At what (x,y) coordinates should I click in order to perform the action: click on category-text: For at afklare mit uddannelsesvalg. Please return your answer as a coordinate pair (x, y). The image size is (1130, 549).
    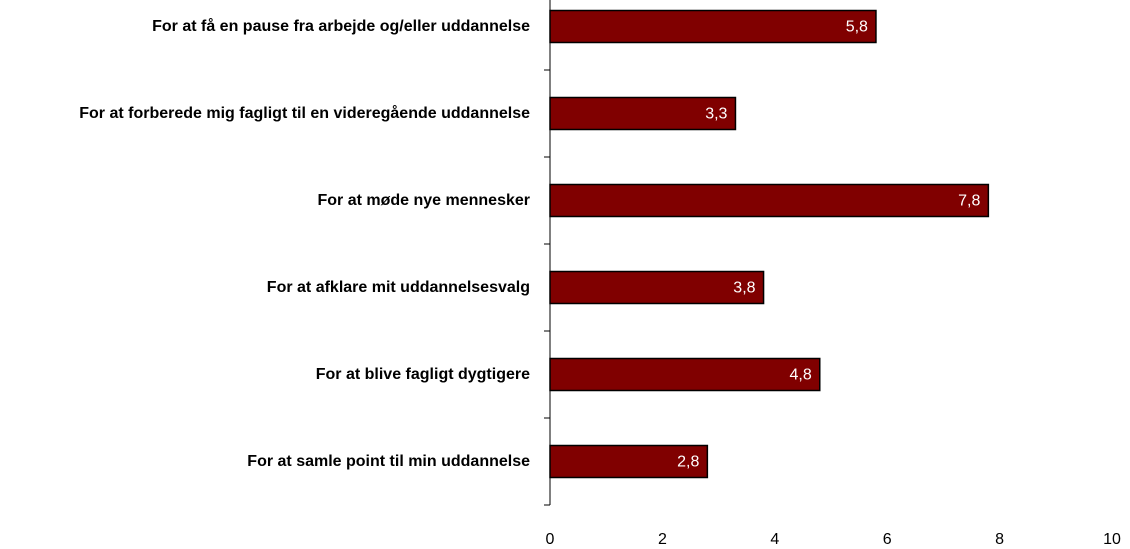
    Looking at the image, I should click on (398, 287).